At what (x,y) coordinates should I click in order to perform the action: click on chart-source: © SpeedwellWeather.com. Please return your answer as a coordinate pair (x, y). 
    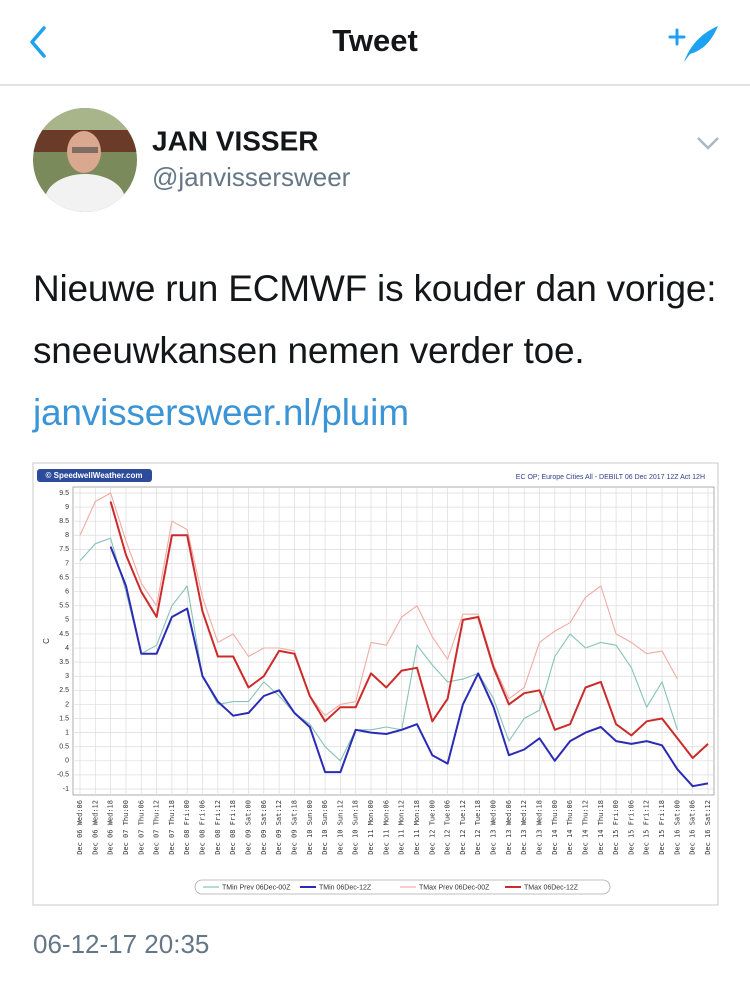
    Looking at the image, I should click on (94, 475).